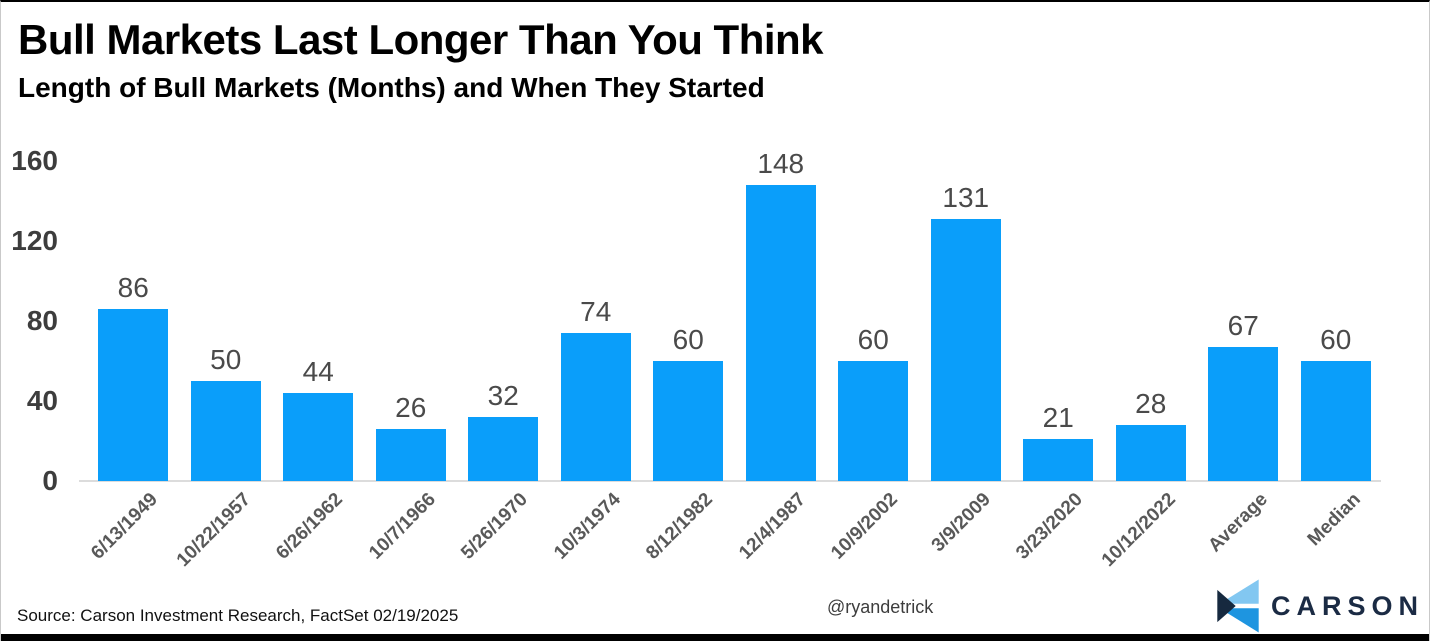  What do you see at coordinates (42, 400) in the screenshot?
I see `y-tick-label: 40` at bounding box center [42, 400].